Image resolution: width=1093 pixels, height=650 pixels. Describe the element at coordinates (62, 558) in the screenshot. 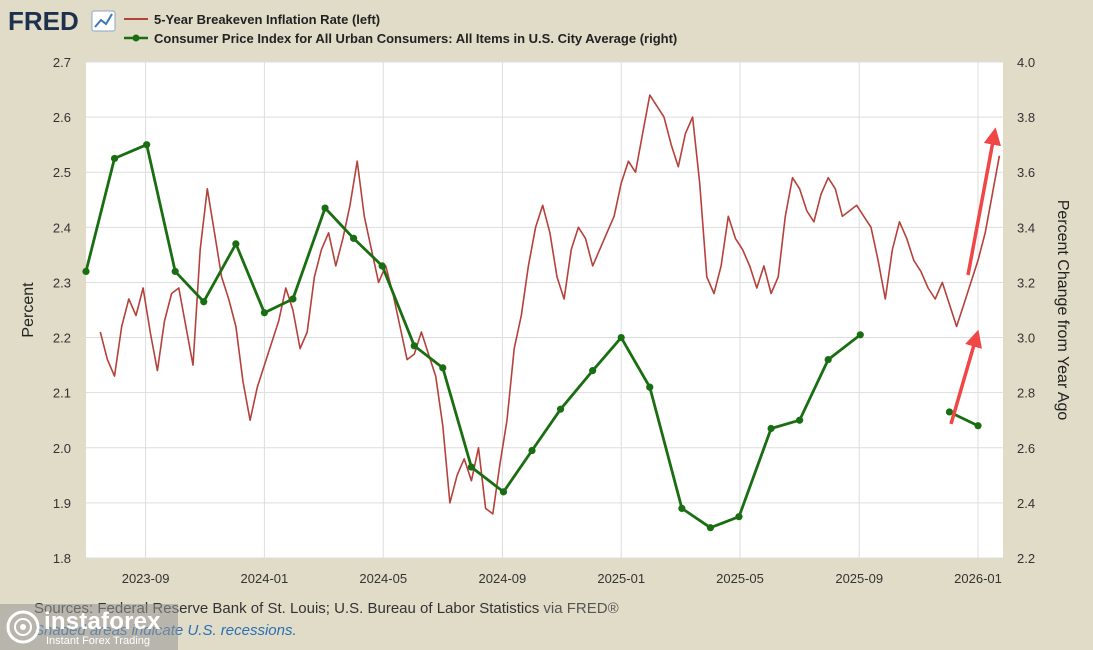

I see `left-tick-label: 1.8` at that location.